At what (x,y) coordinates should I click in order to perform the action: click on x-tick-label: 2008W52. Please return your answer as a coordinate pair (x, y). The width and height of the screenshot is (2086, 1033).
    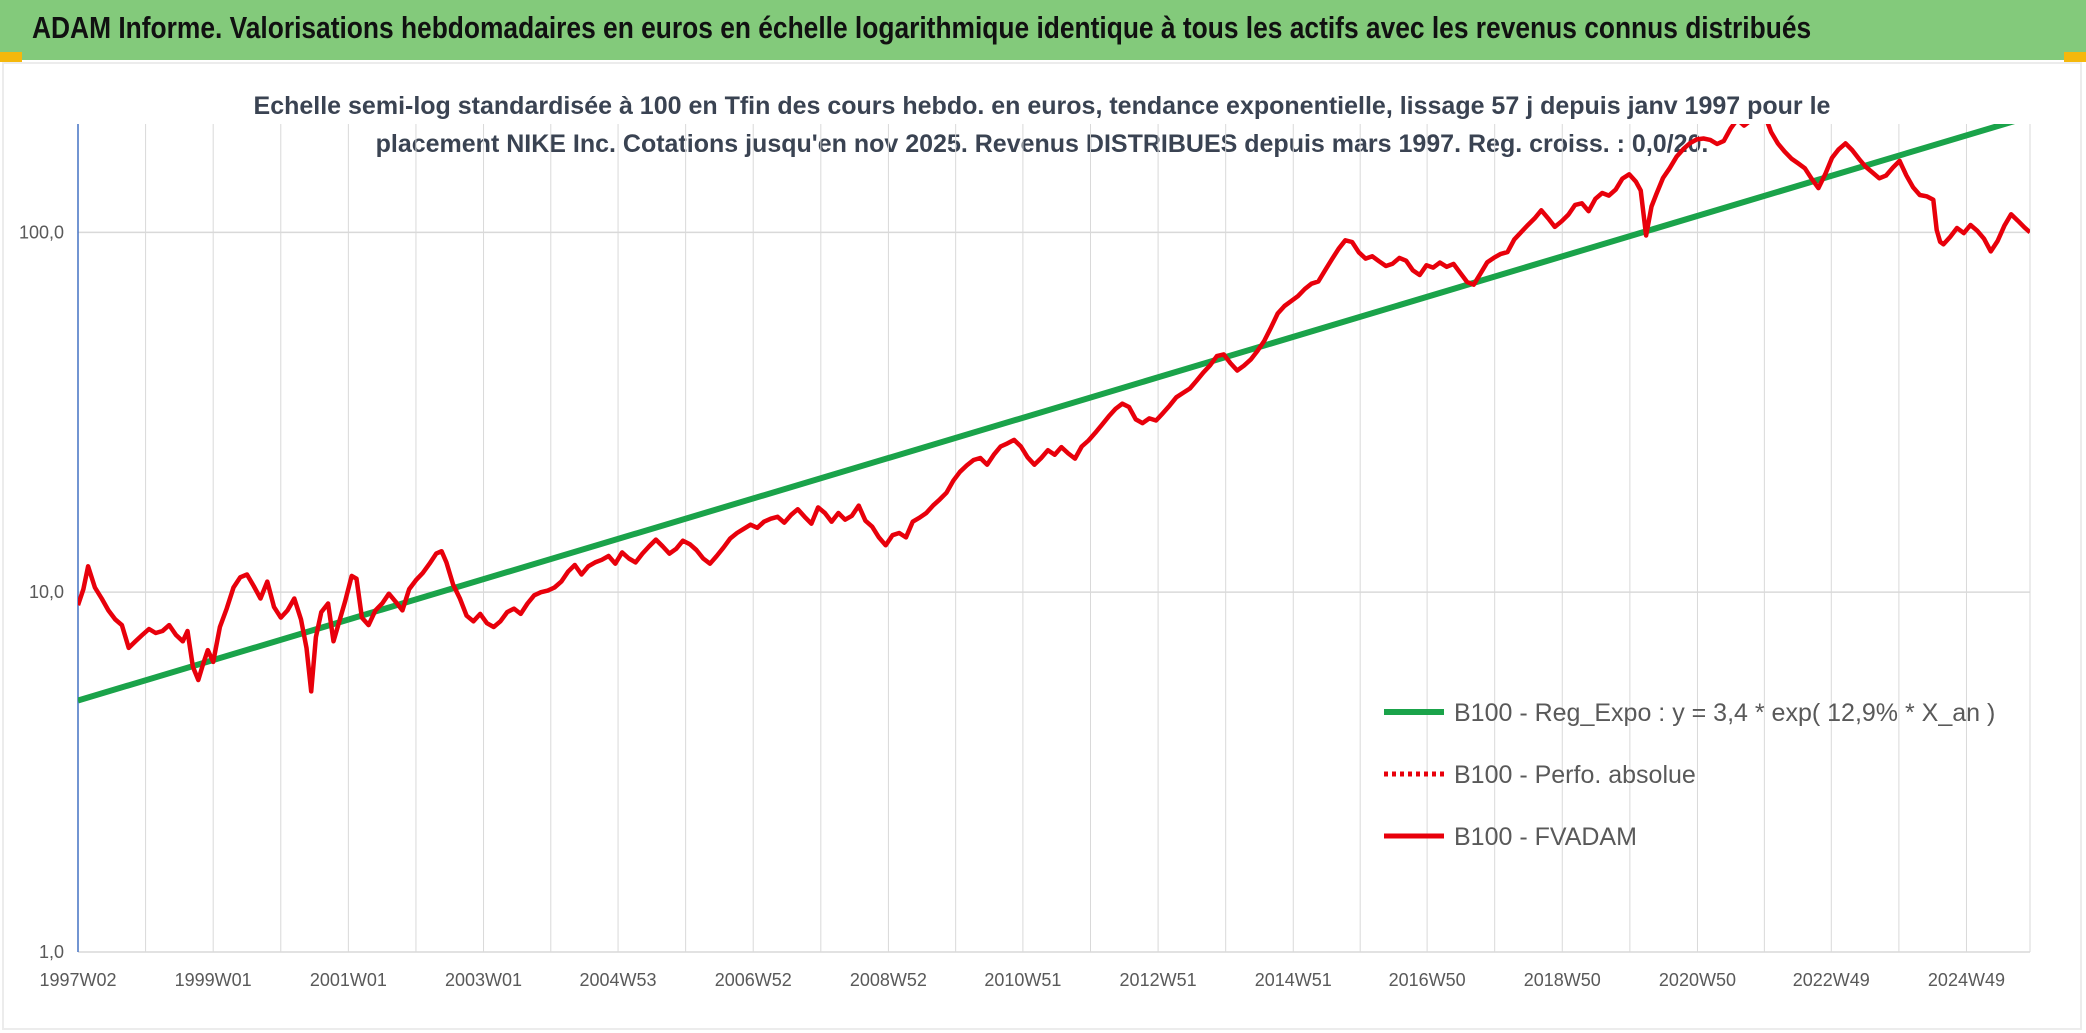
    Looking at the image, I should click on (888, 980).